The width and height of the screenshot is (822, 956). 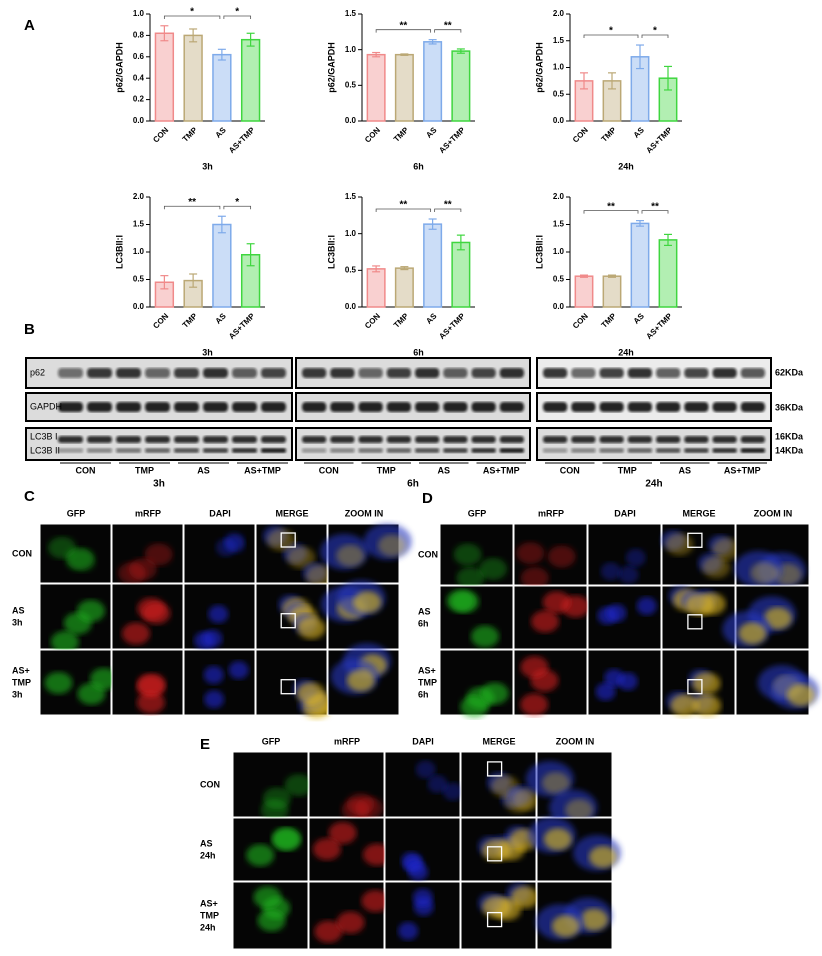 What do you see at coordinates (139, 35) in the screenshot?
I see `y-tick-label: 0.8` at bounding box center [139, 35].